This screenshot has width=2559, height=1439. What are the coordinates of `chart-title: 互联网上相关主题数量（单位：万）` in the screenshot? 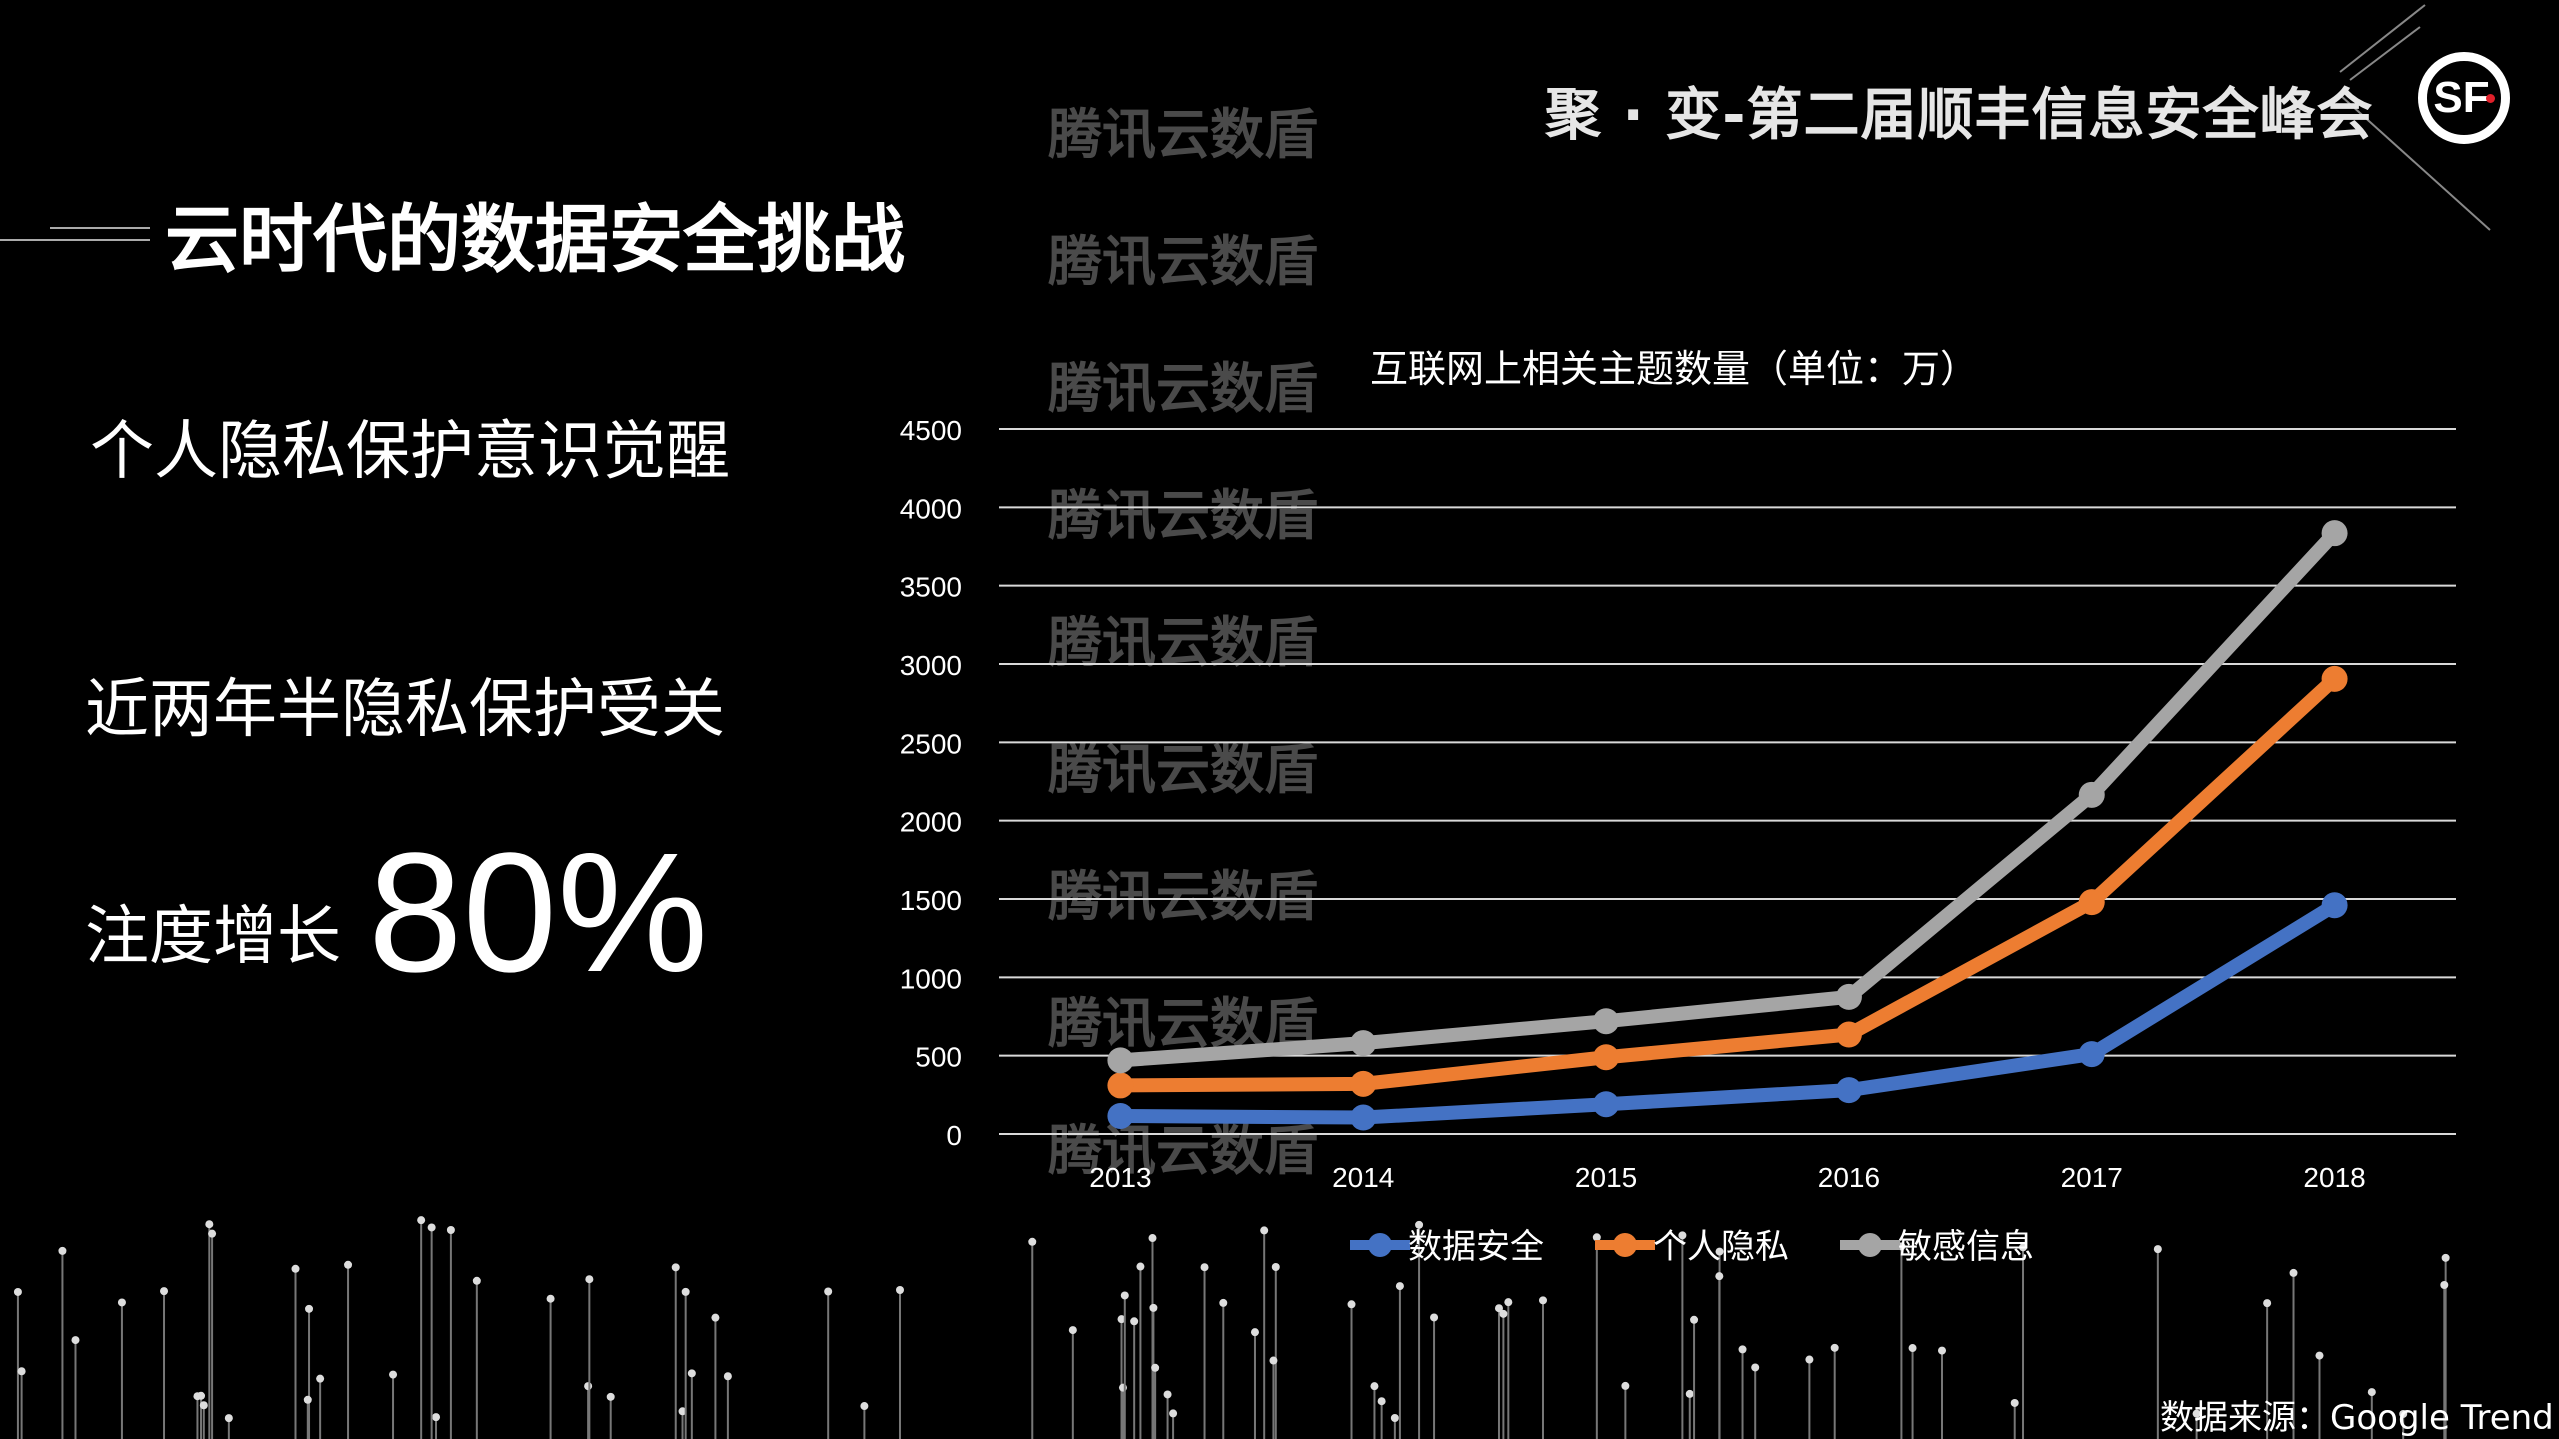 It's located at (1674, 369).